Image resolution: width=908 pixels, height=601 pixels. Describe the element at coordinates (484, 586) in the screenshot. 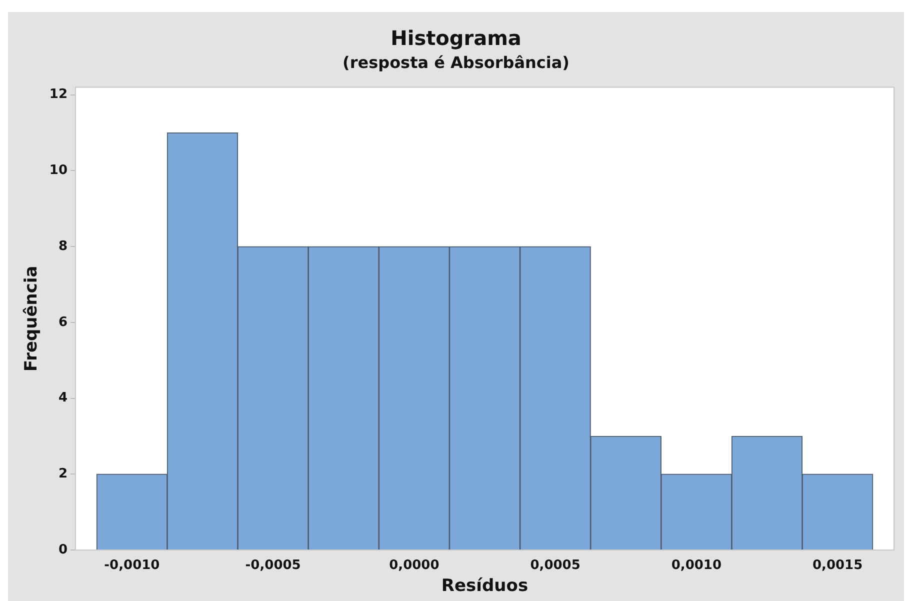

I see `x-axis-title: Resíduos` at that location.